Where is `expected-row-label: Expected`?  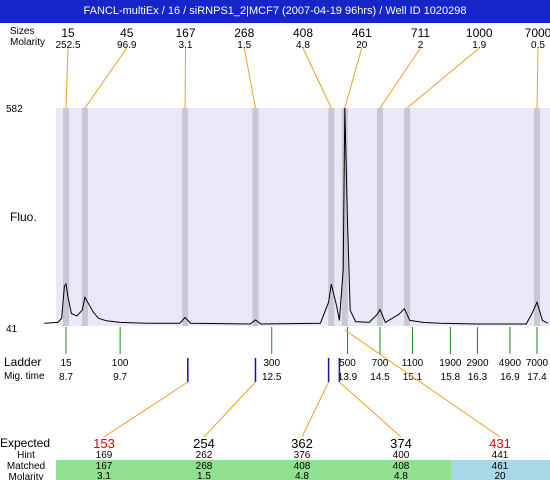
expected-row-label: Expected is located at coordinates (25, 443).